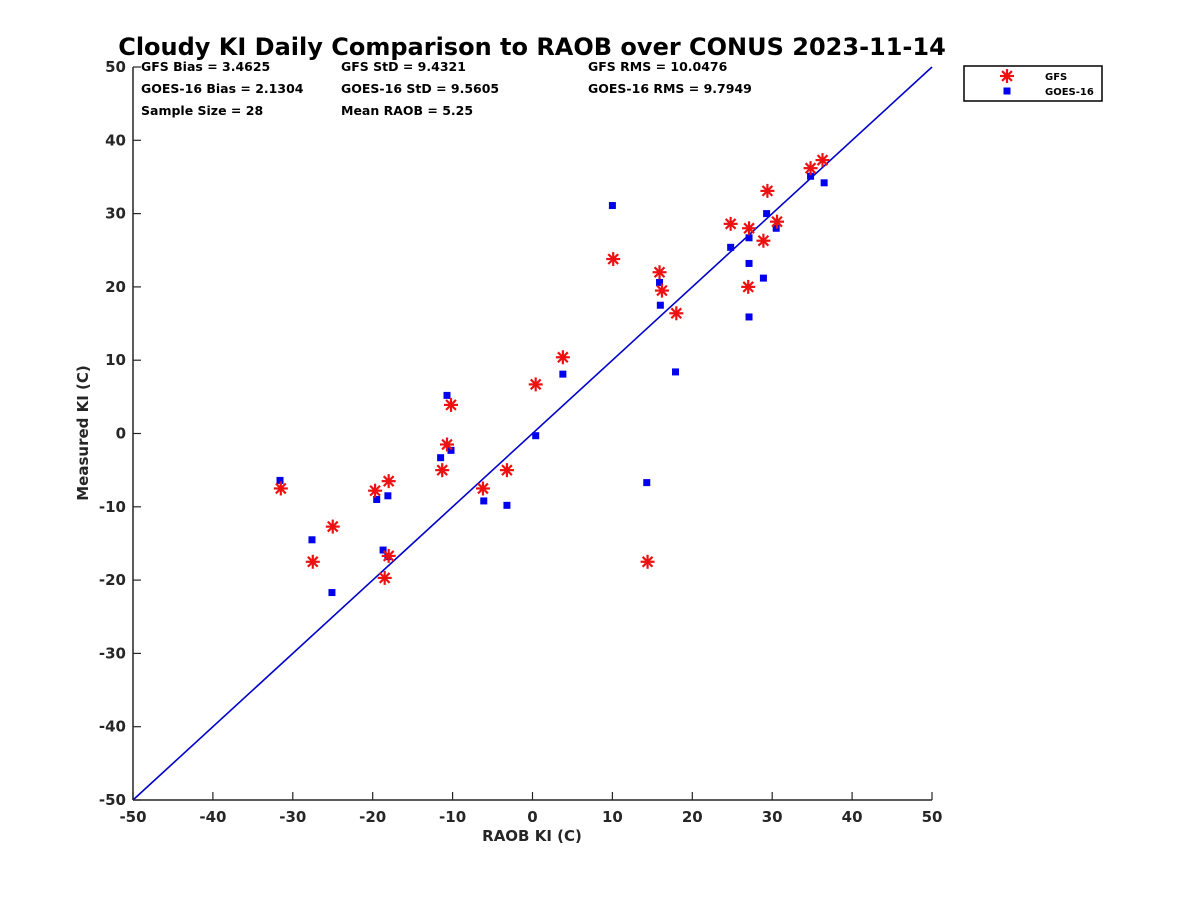 The height and width of the screenshot is (900, 1200). Describe the element at coordinates (452, 817) in the screenshot. I see `x-tick-label: -10` at that location.